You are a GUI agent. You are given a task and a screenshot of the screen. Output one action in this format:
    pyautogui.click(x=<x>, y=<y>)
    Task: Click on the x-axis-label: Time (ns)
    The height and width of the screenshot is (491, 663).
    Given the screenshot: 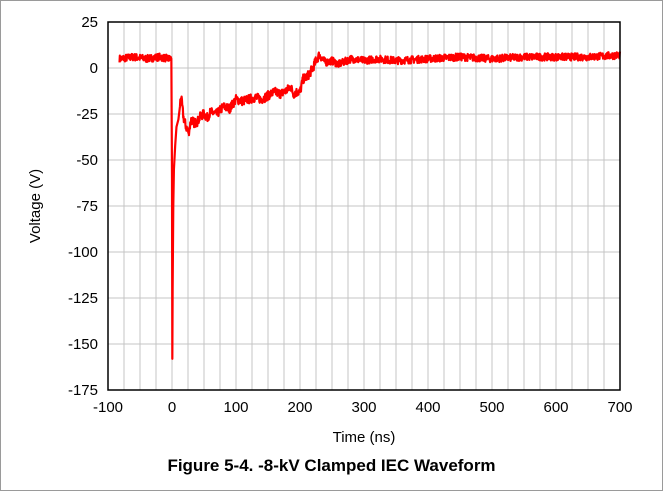 What is the action you would take?
    pyautogui.click(x=364, y=437)
    